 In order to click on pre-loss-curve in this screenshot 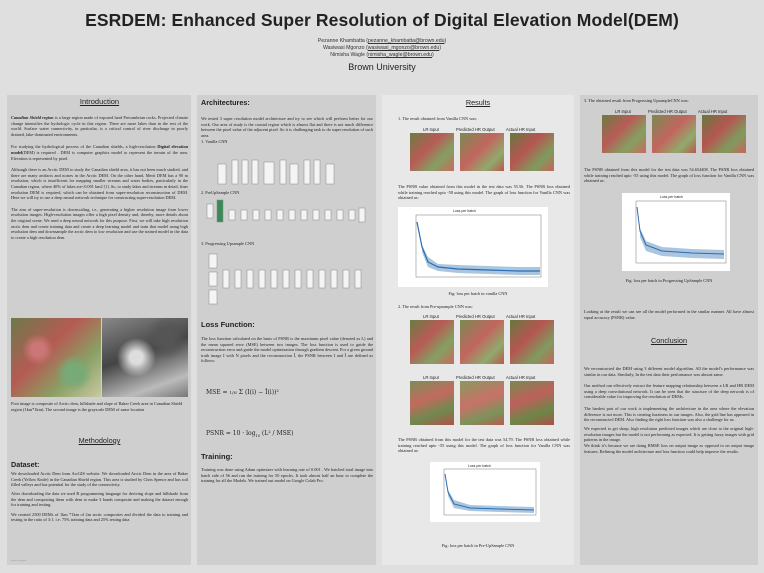, I will do `click(490, 492)`.